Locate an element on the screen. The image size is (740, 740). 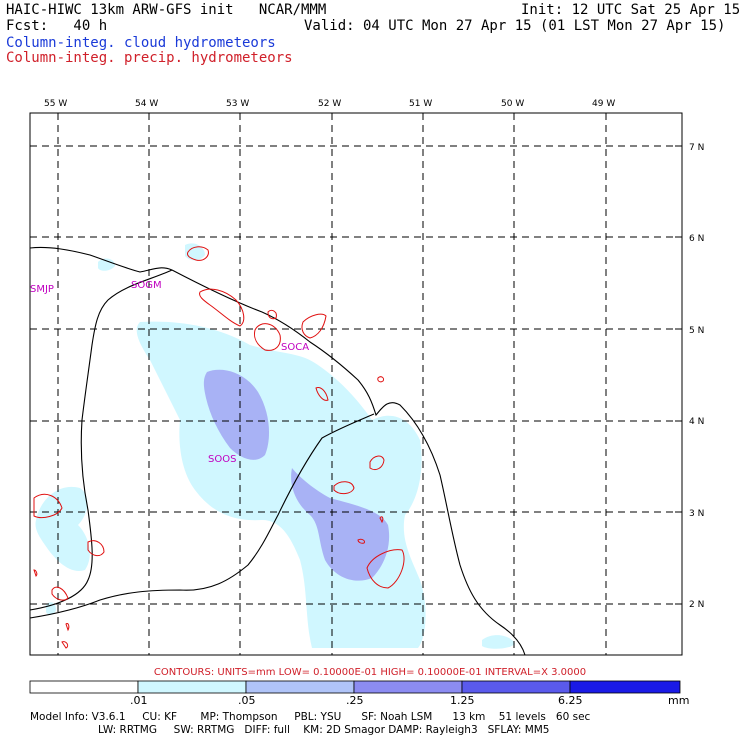
colorbar-tick: .05 is located at coordinates (247, 700).